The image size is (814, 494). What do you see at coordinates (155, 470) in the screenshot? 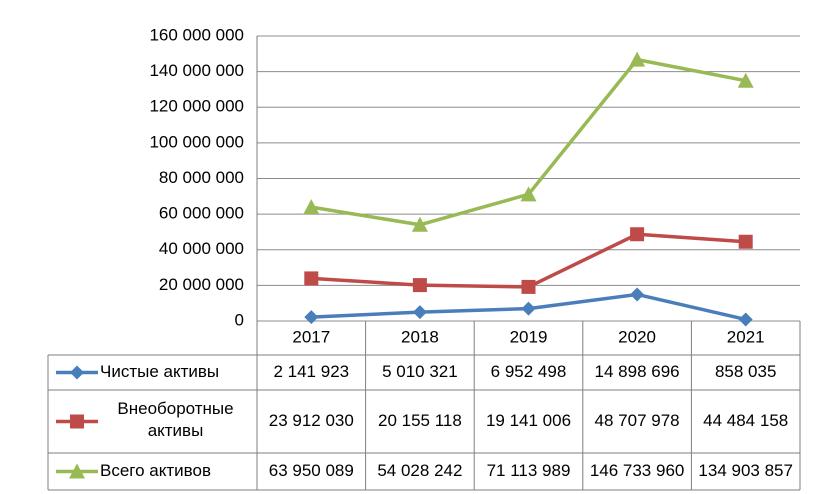
I see `legend-label: Всего активов` at bounding box center [155, 470].